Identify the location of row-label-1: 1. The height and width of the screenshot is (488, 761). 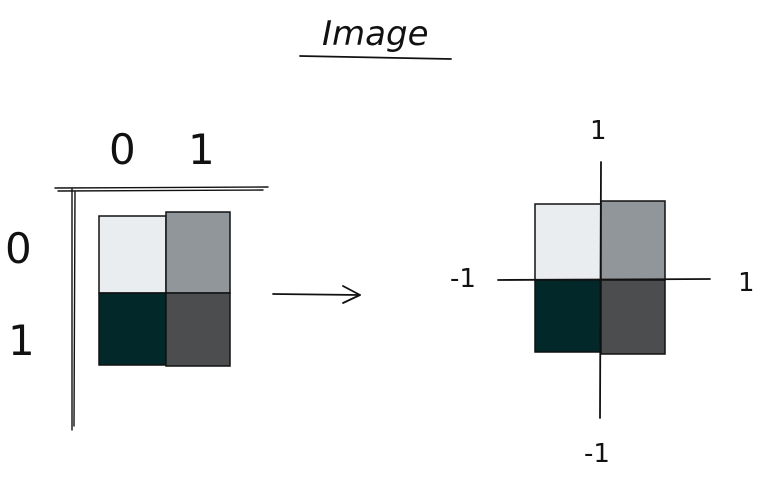
(21, 340).